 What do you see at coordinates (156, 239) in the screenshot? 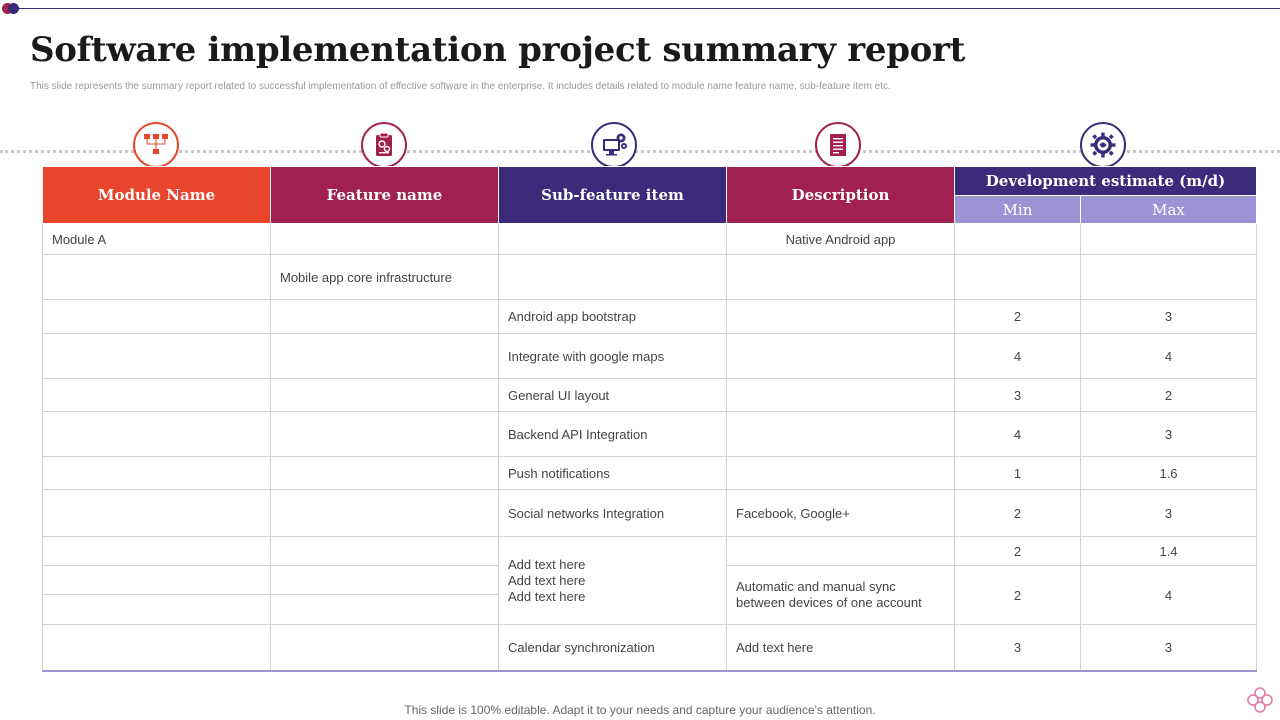
I see `module-cell: Module A` at bounding box center [156, 239].